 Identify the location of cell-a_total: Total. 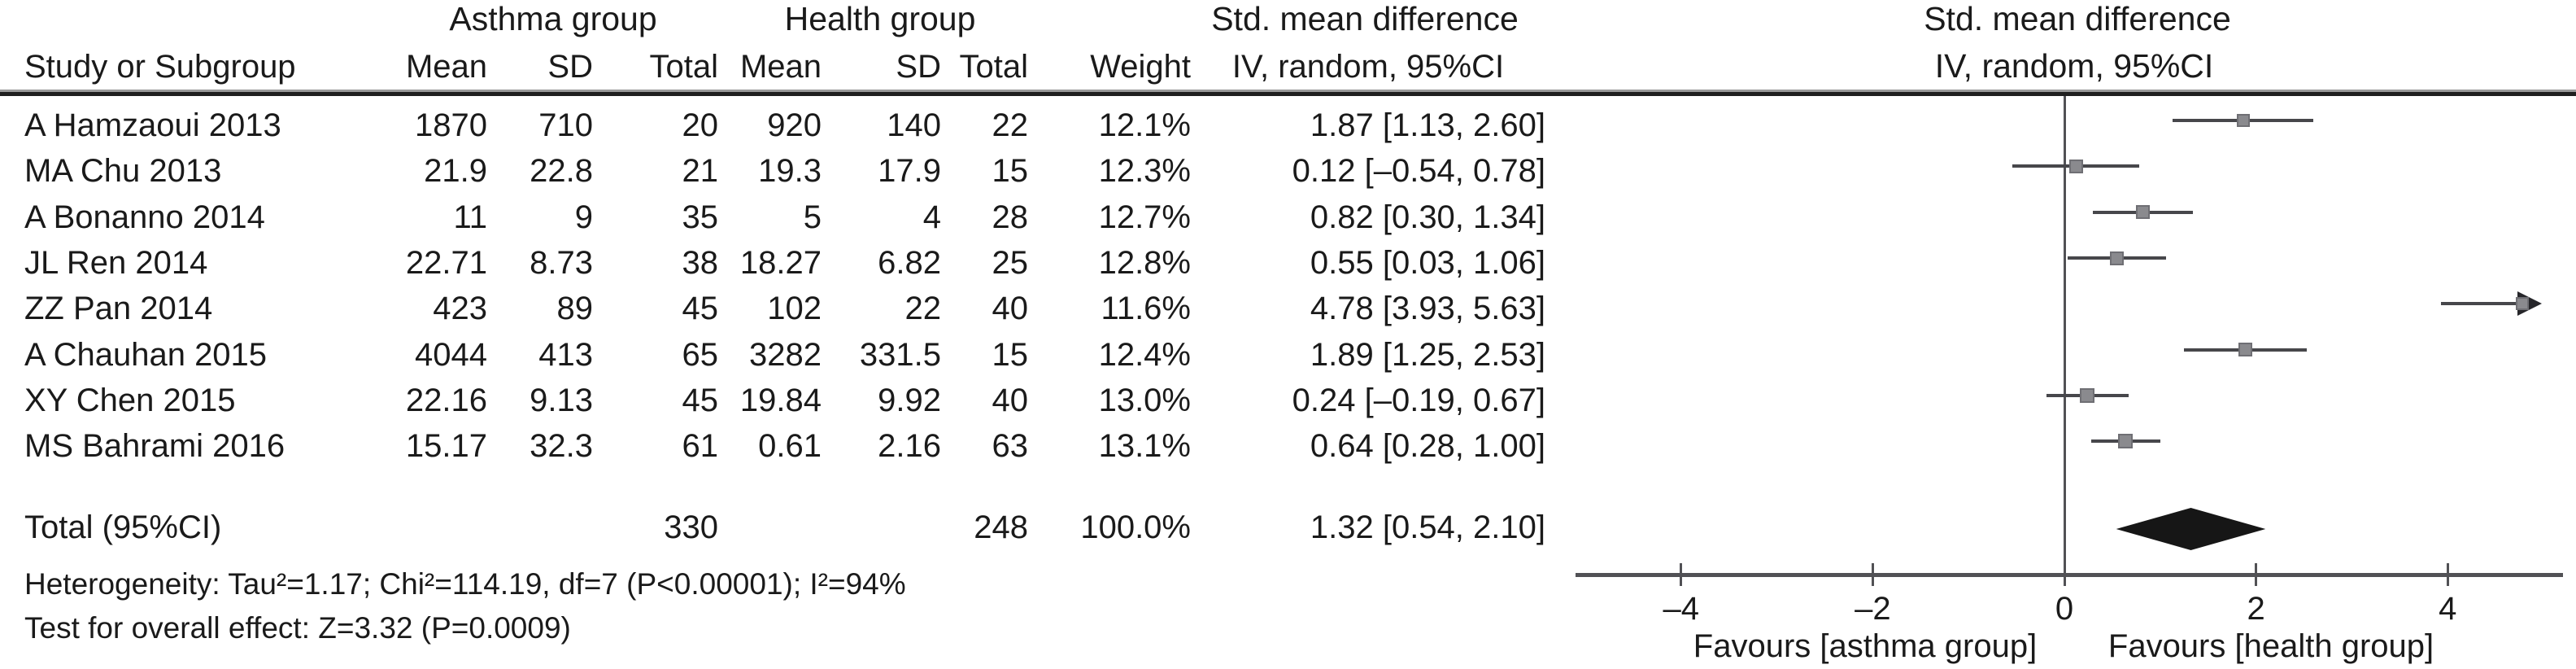
(684, 67).